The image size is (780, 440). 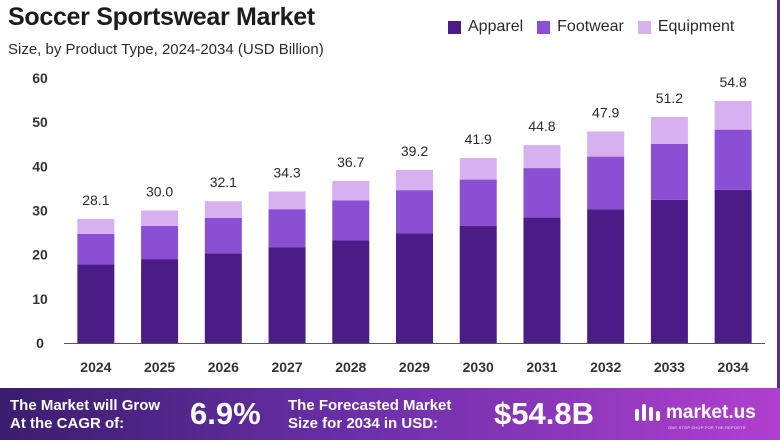 What do you see at coordinates (541, 126) in the screenshot?
I see `total-label-2031: 44.8` at bounding box center [541, 126].